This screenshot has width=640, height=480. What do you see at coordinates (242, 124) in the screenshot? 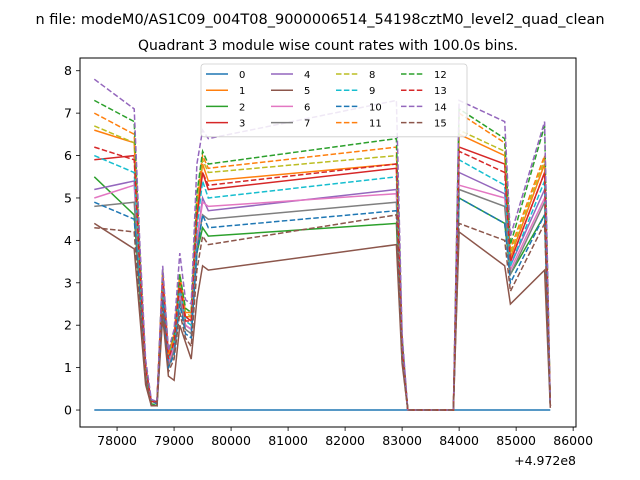
I see `legend-label: 3` at bounding box center [242, 124].